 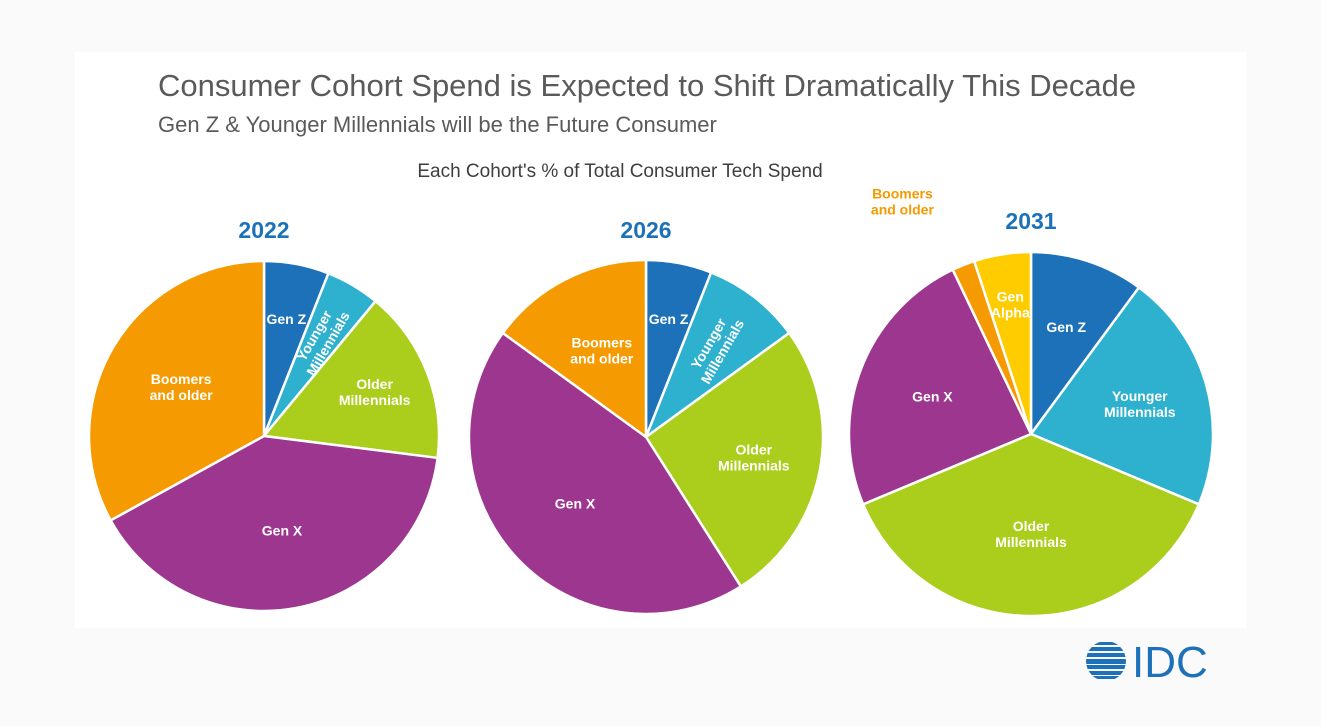 What do you see at coordinates (1010, 305) in the screenshot?
I see `pie-slice-label: Gen Alpha` at bounding box center [1010, 305].